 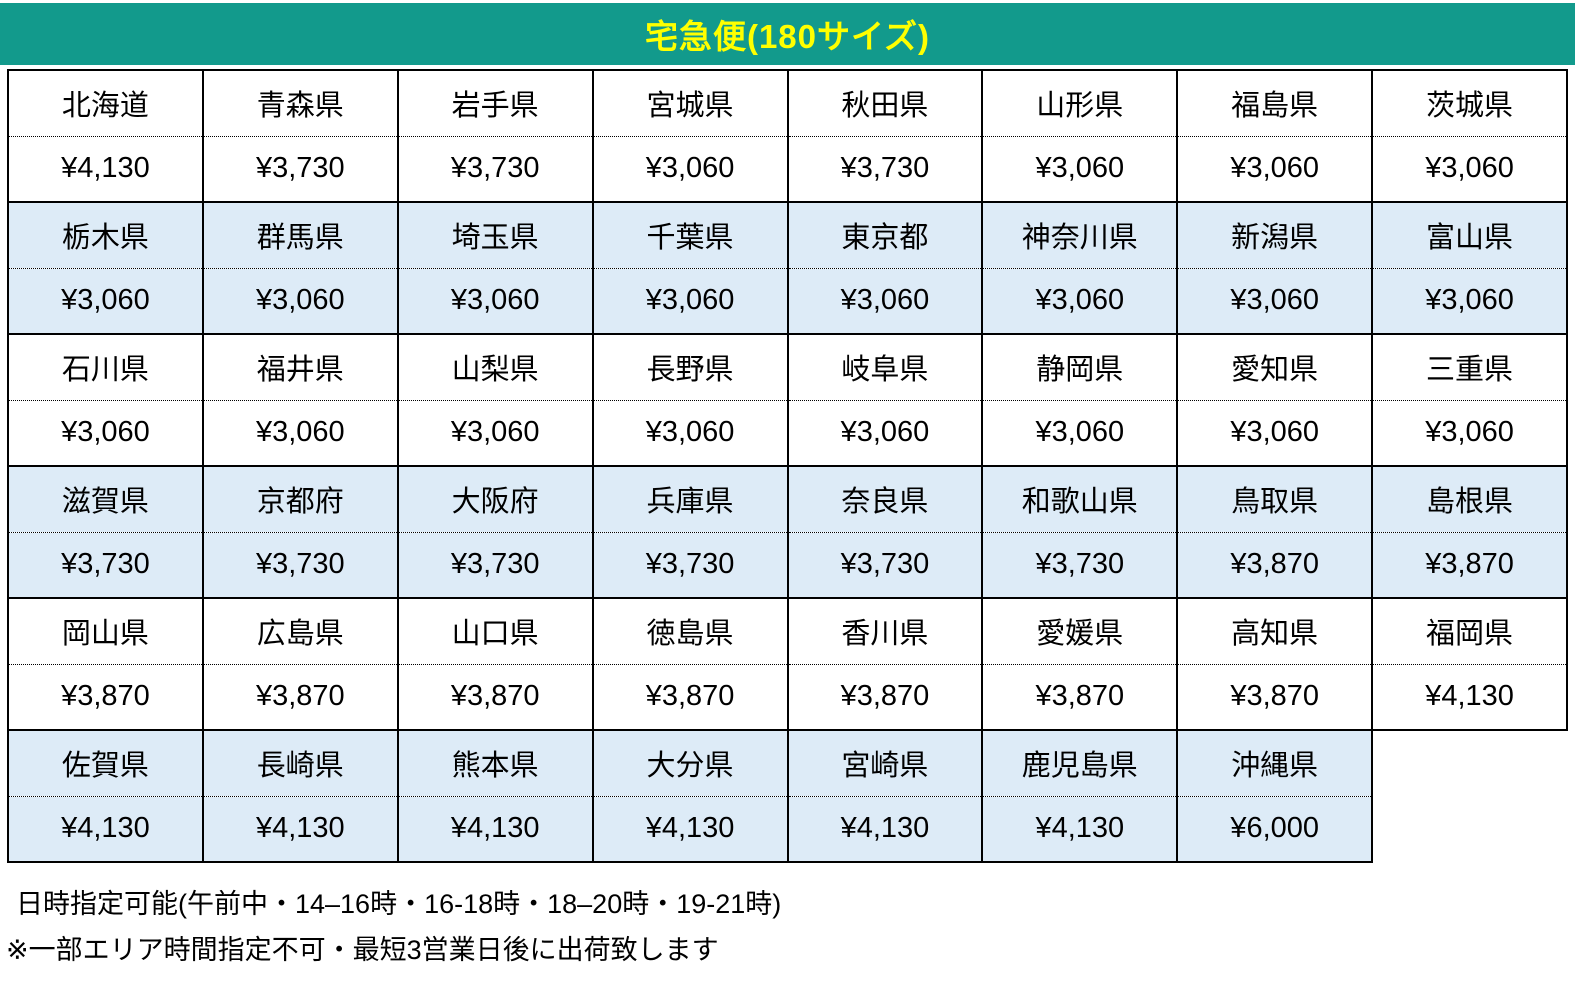 I want to click on prefecture-name-cell: 富山県, so click(x=1469, y=235).